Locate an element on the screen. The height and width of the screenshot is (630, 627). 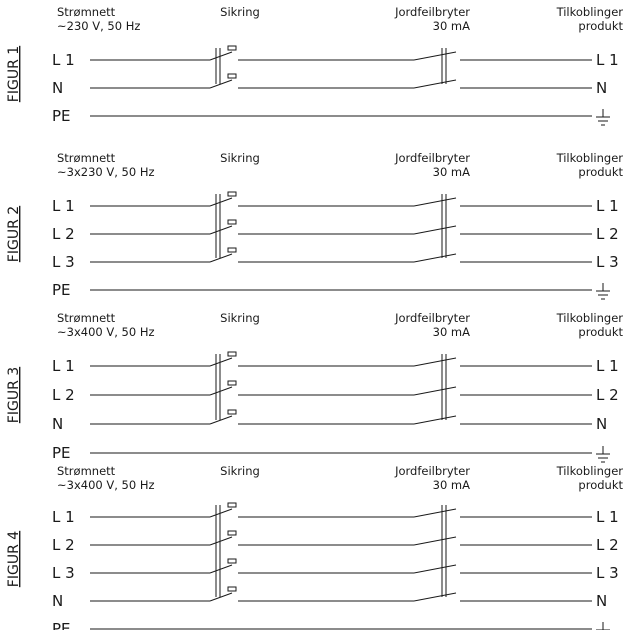
grid-spec-label: ~3x230 V, 50 Hz is located at coordinates (106, 172).